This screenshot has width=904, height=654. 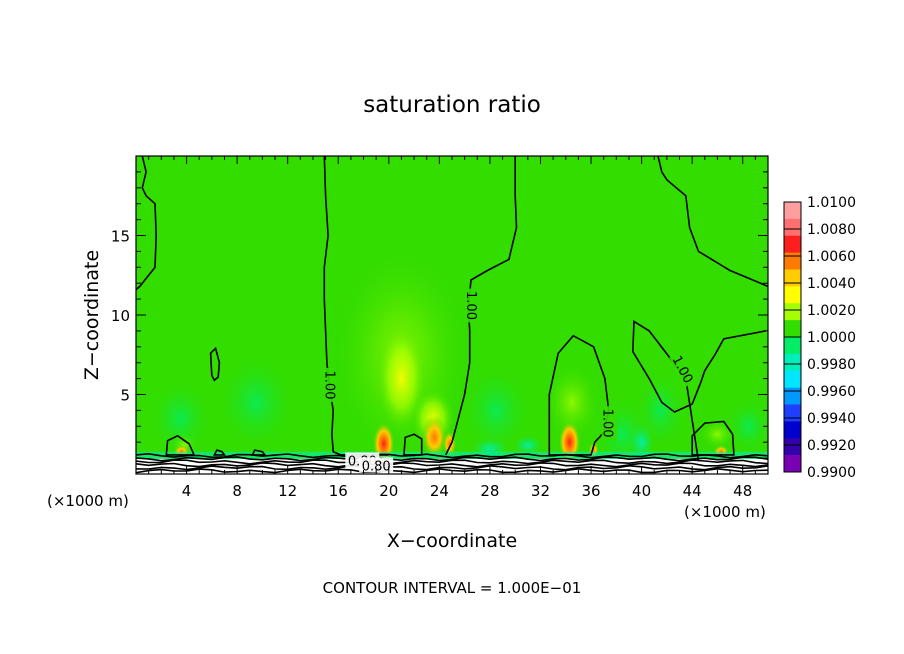 I want to click on chart-title: saturation ratio, so click(x=452, y=105).